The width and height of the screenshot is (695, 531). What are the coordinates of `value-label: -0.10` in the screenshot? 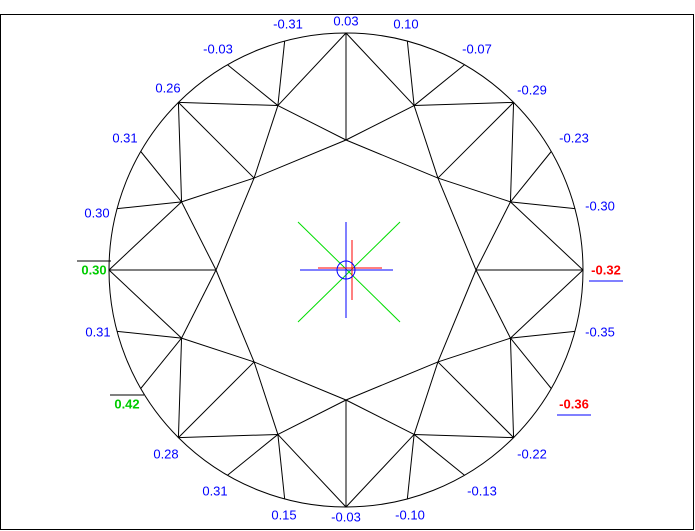 It's located at (410, 514).